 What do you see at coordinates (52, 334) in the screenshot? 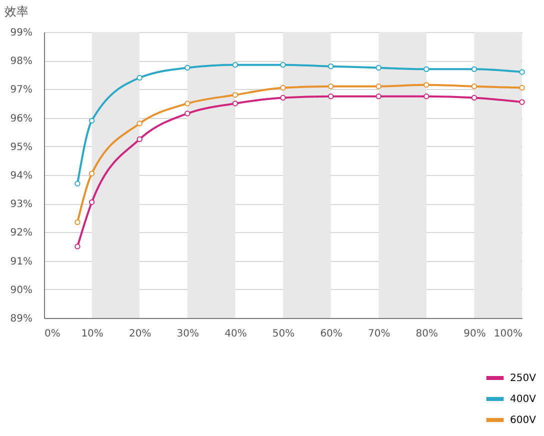
I see `x-tick-label: 0%` at bounding box center [52, 334].